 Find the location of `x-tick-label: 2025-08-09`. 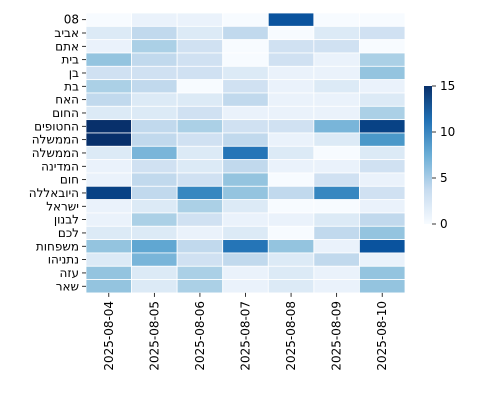

x-tick-label: 2025-08-09 is located at coordinates (337, 336).